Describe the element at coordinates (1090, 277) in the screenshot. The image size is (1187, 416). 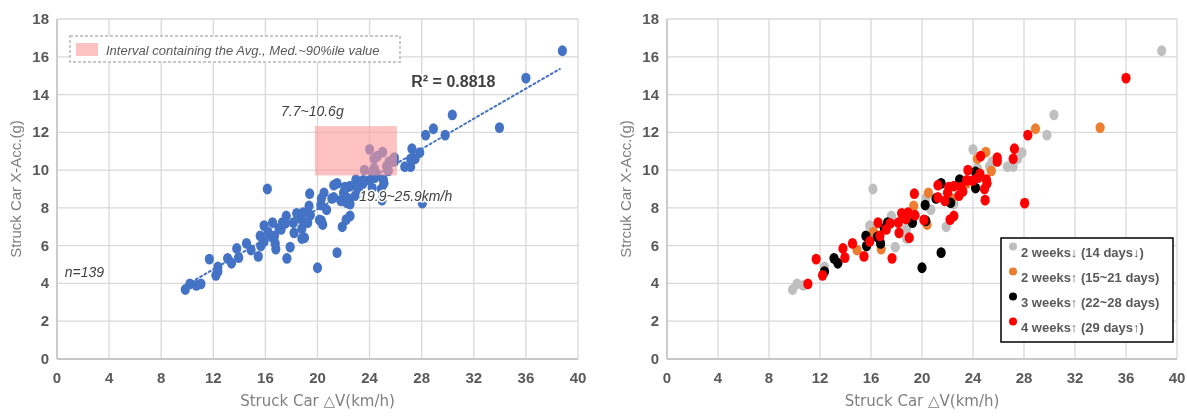
I see `legend-label: 2 weeks↑ (15~21 days)` at that location.